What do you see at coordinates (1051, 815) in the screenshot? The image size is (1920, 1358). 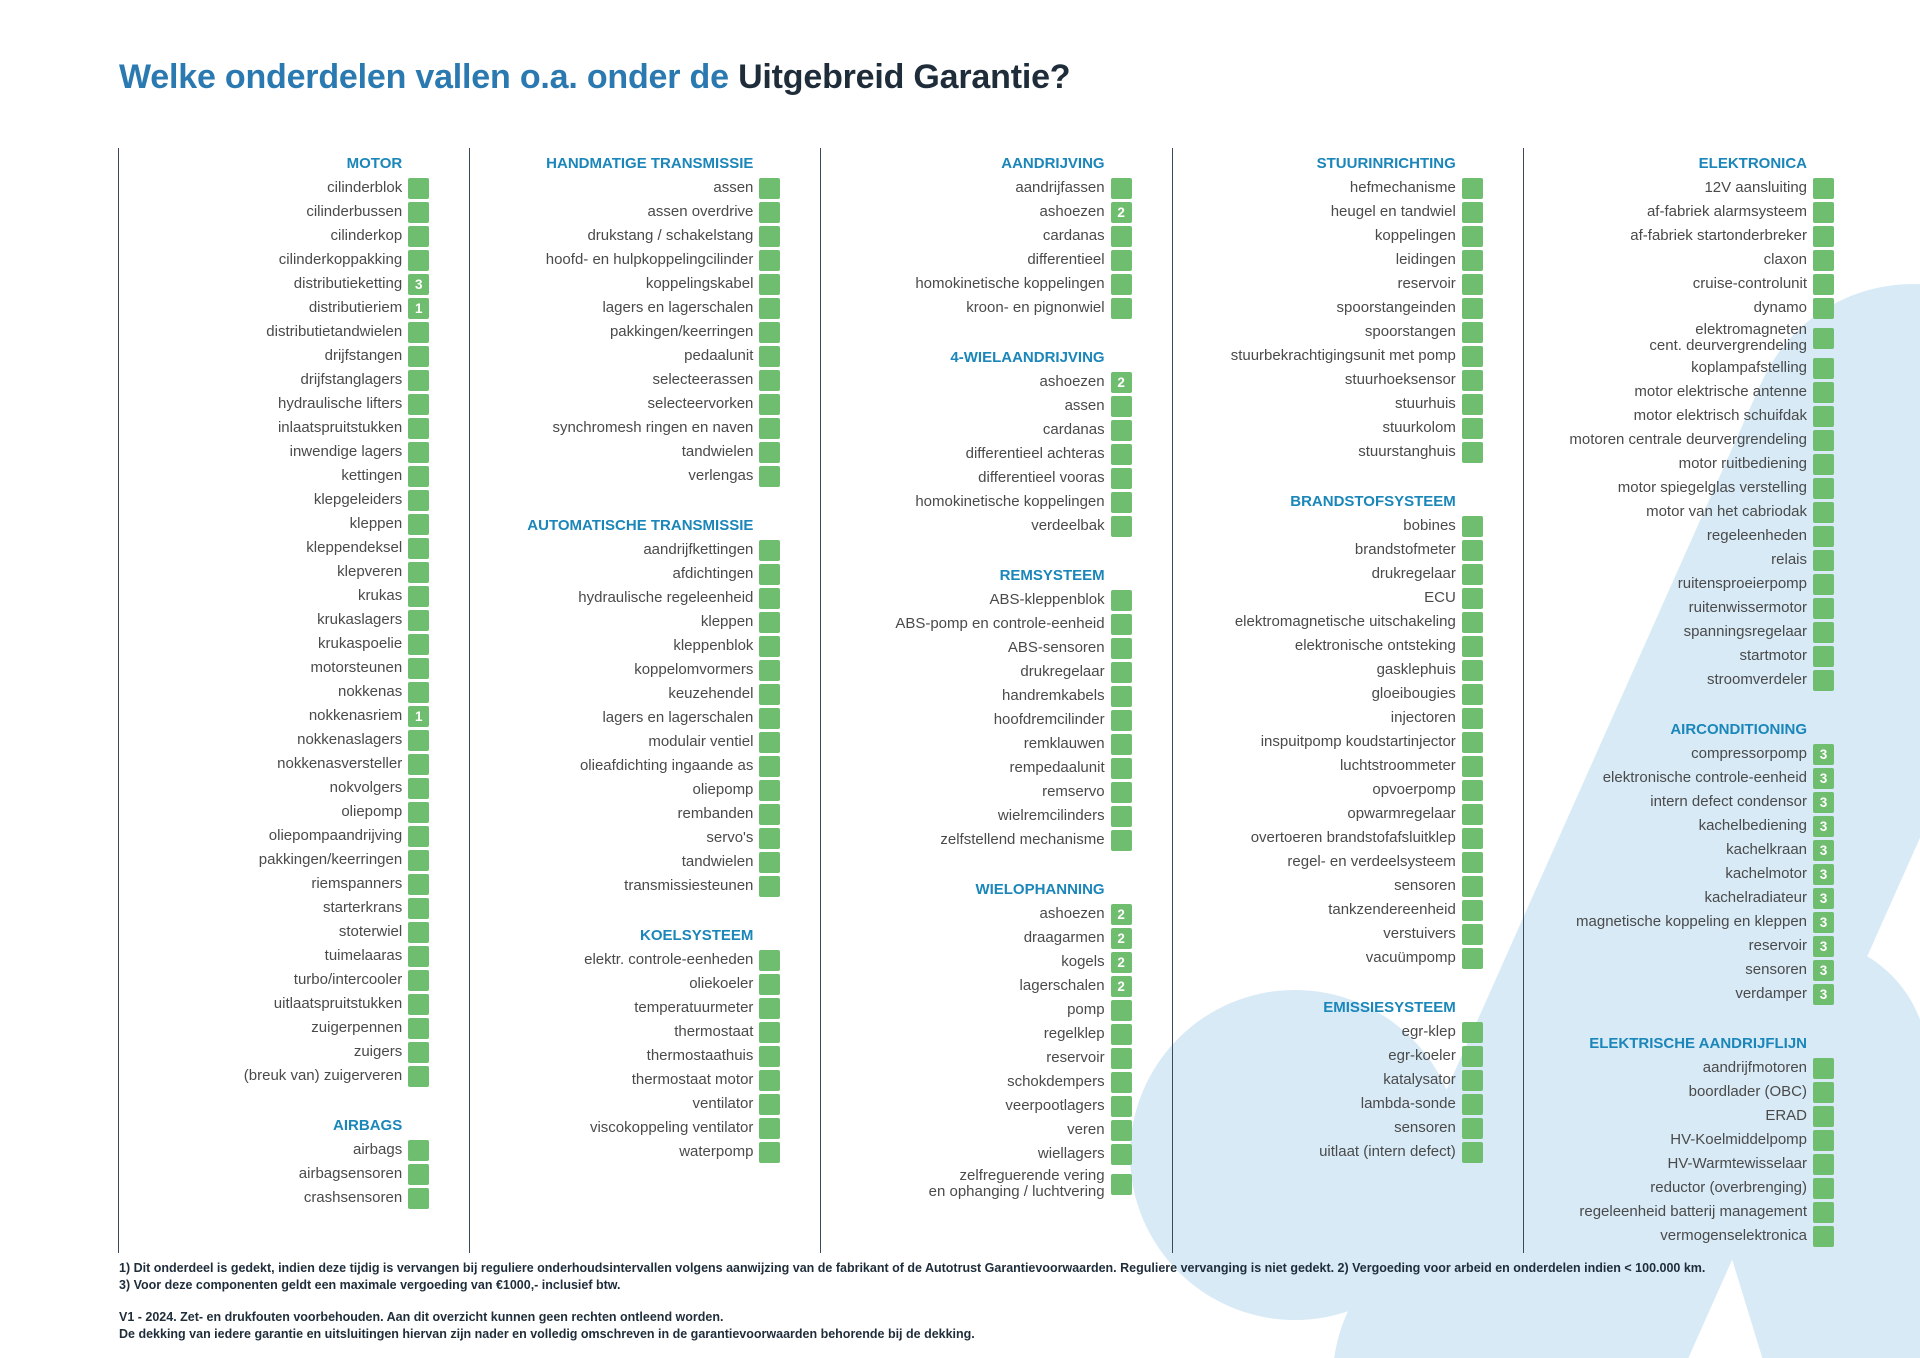 I see `item-label: wielremcilinders` at bounding box center [1051, 815].